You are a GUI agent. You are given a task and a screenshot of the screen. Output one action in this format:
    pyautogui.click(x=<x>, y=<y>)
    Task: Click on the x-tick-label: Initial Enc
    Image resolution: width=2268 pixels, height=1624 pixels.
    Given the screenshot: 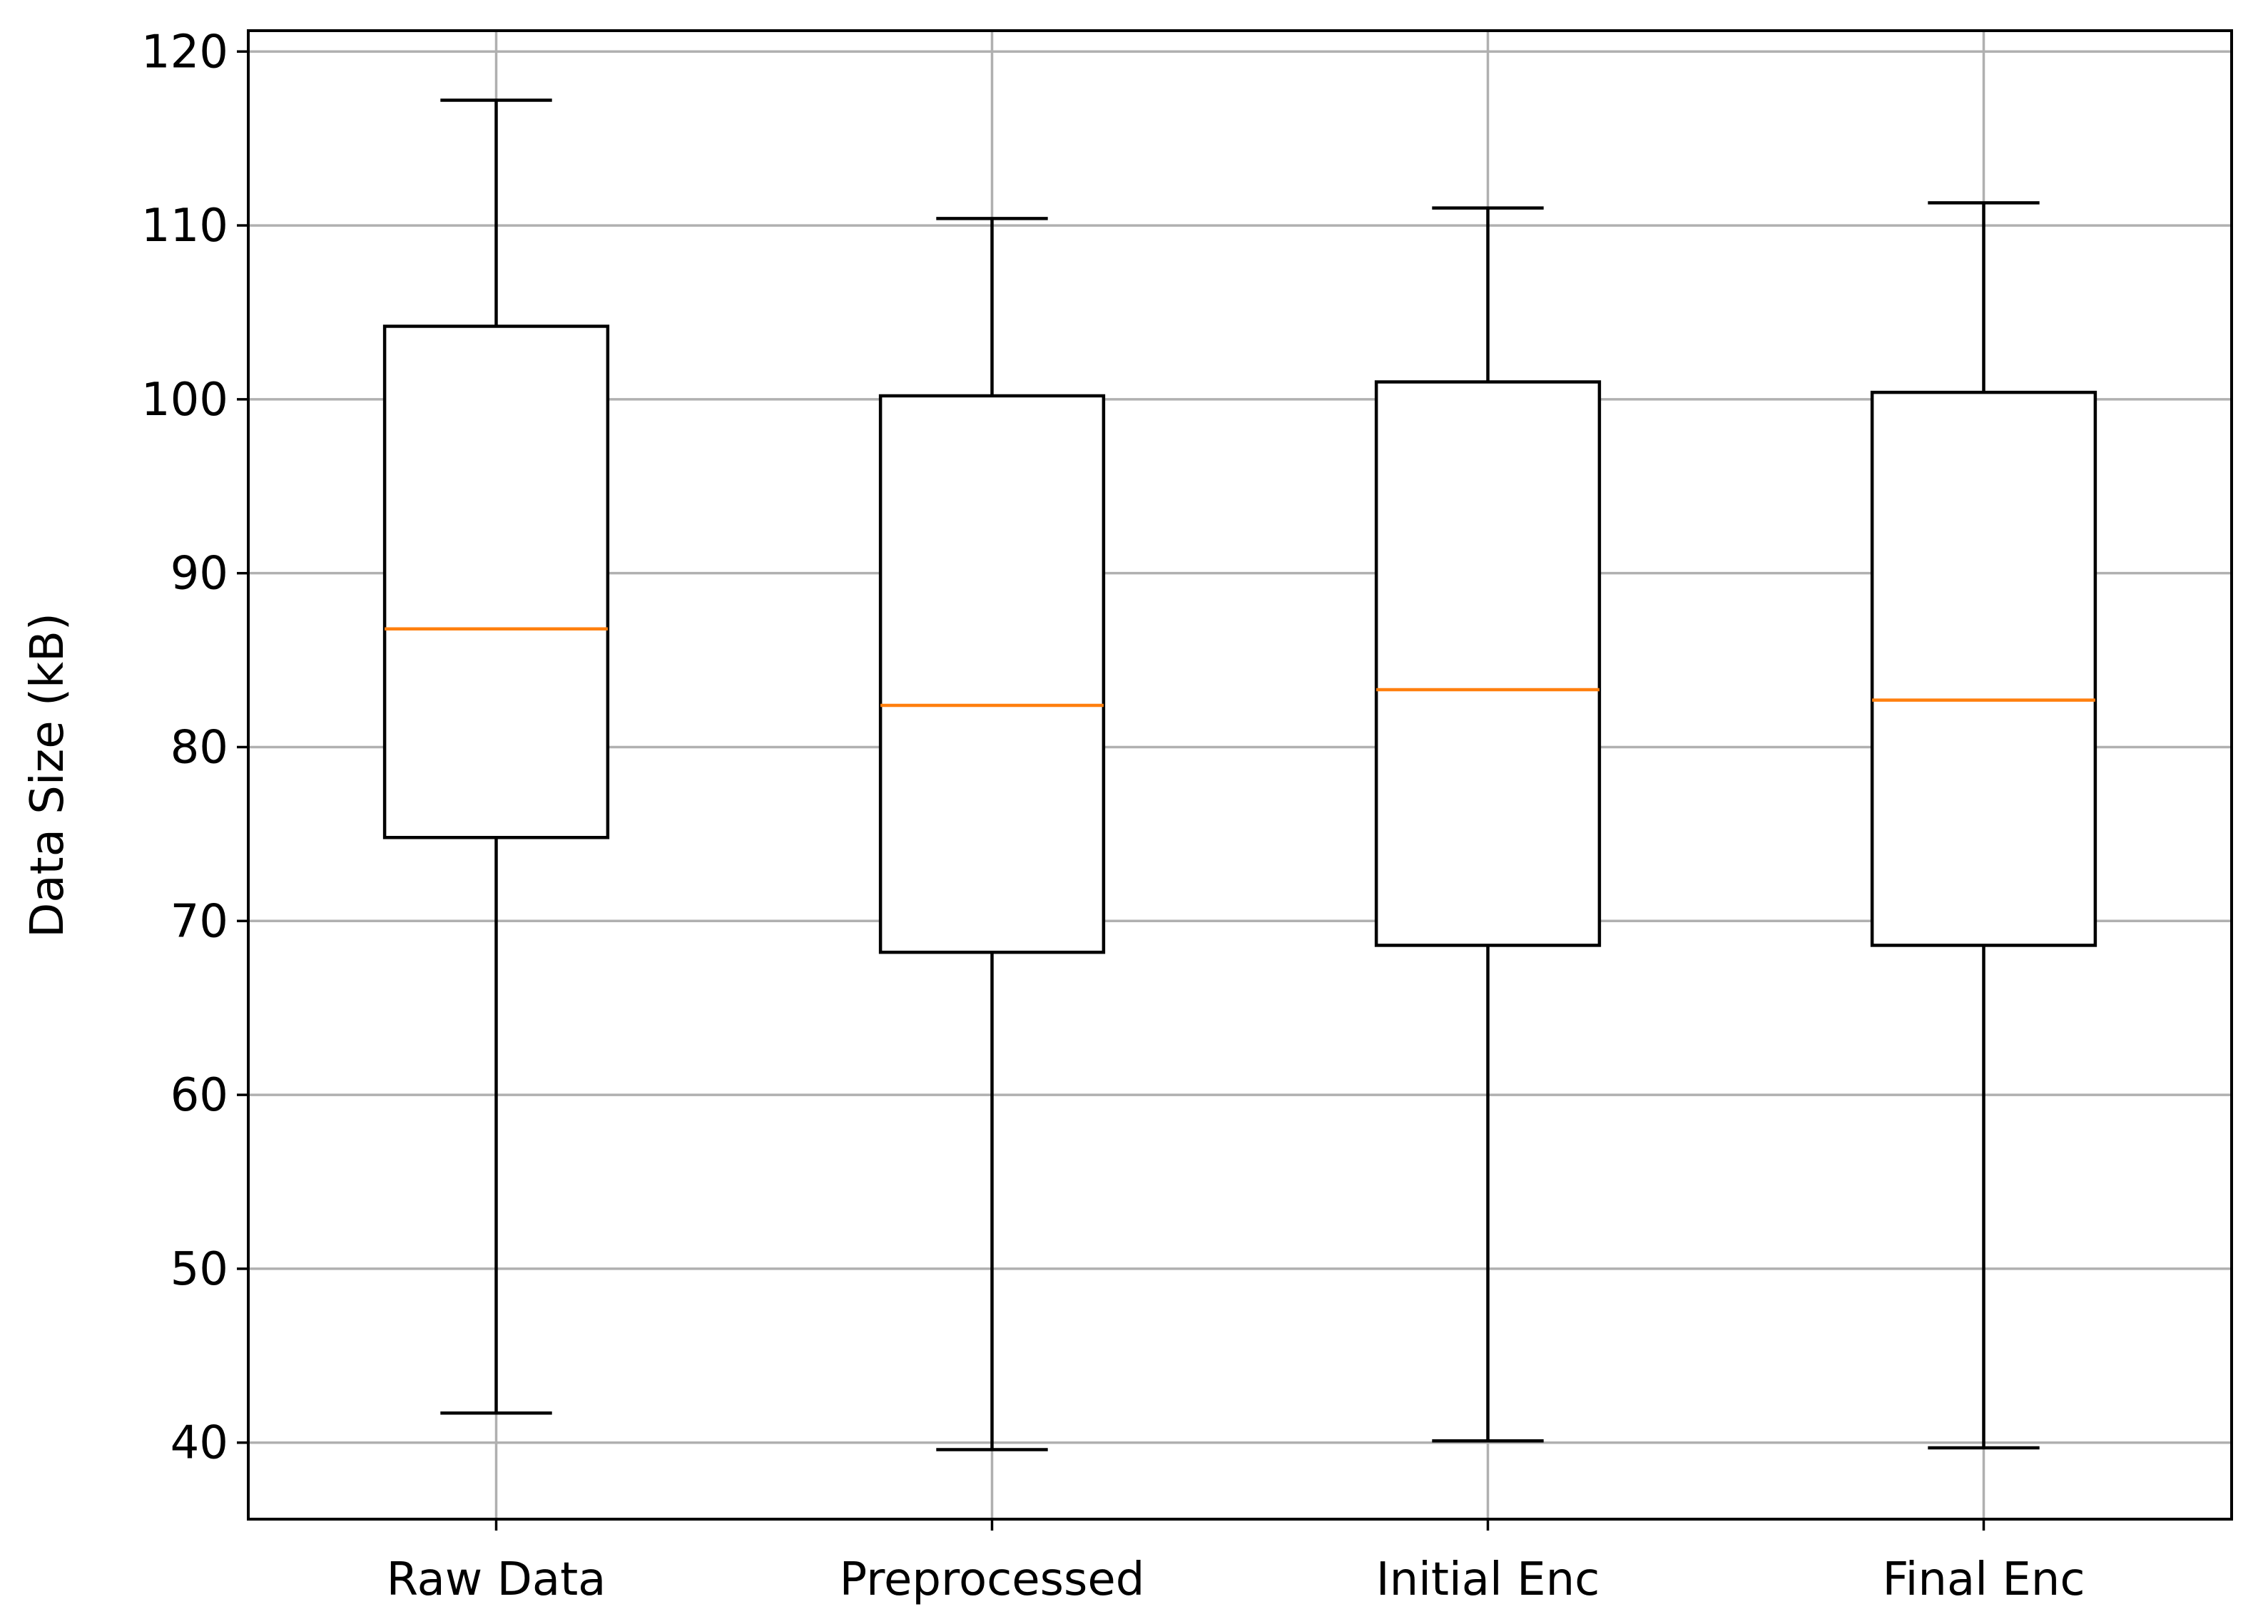 What is the action you would take?
    pyautogui.click(x=1488, y=1579)
    